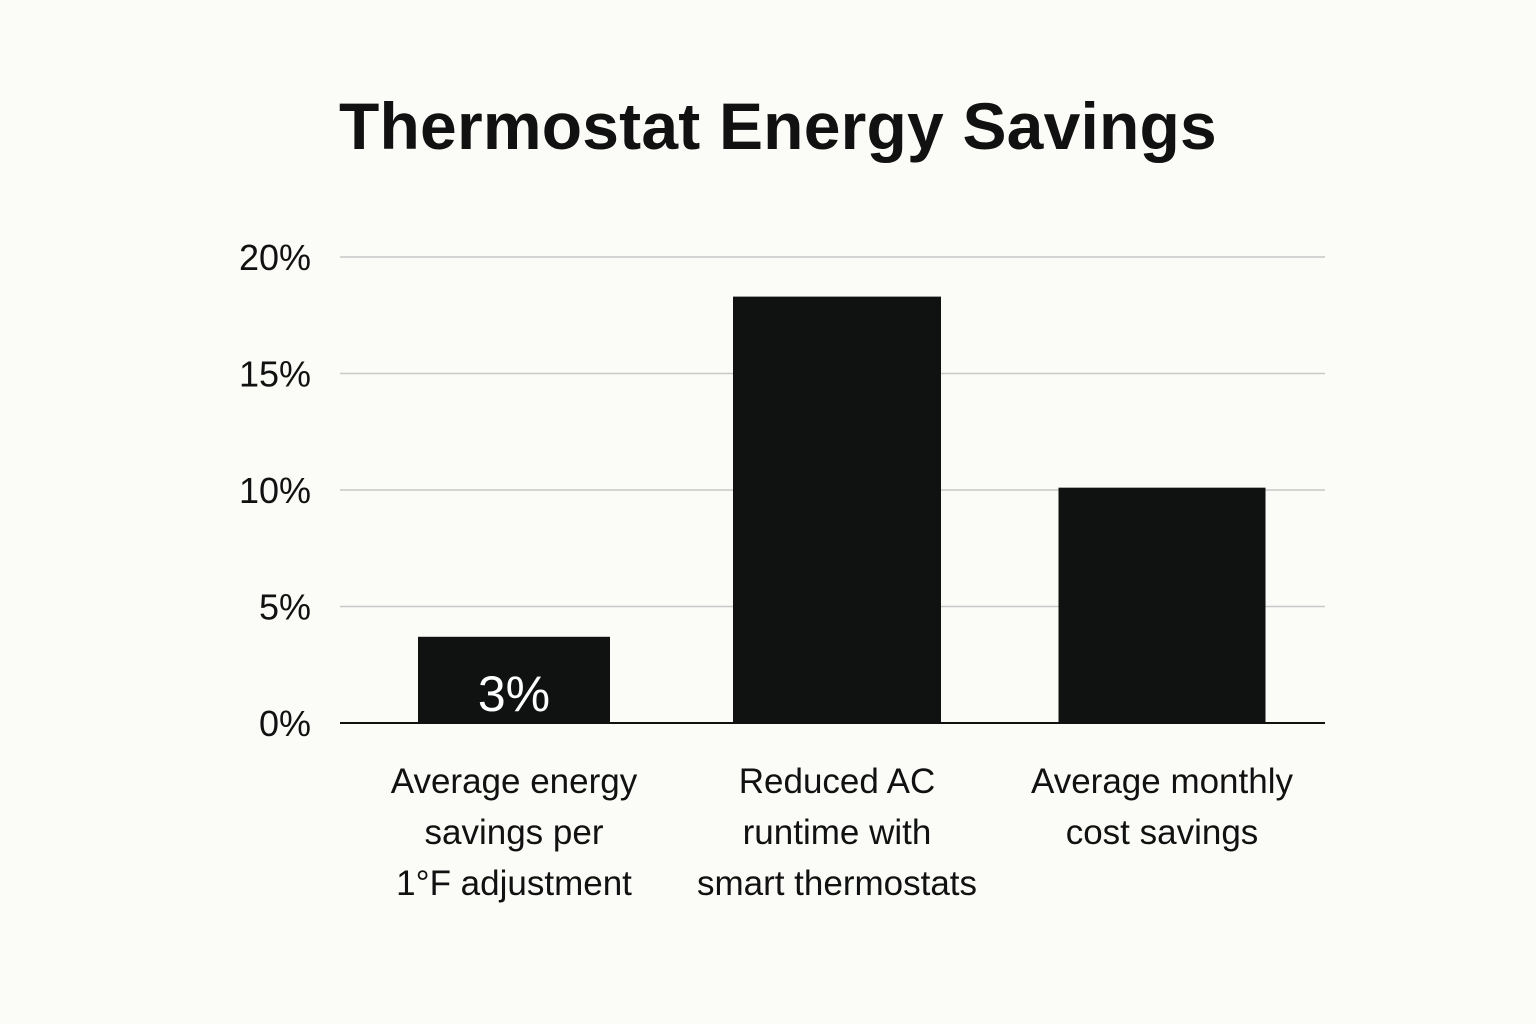 Image resolution: width=1536 pixels, height=1024 pixels. I want to click on y-tick-label: 10%, so click(275, 490).